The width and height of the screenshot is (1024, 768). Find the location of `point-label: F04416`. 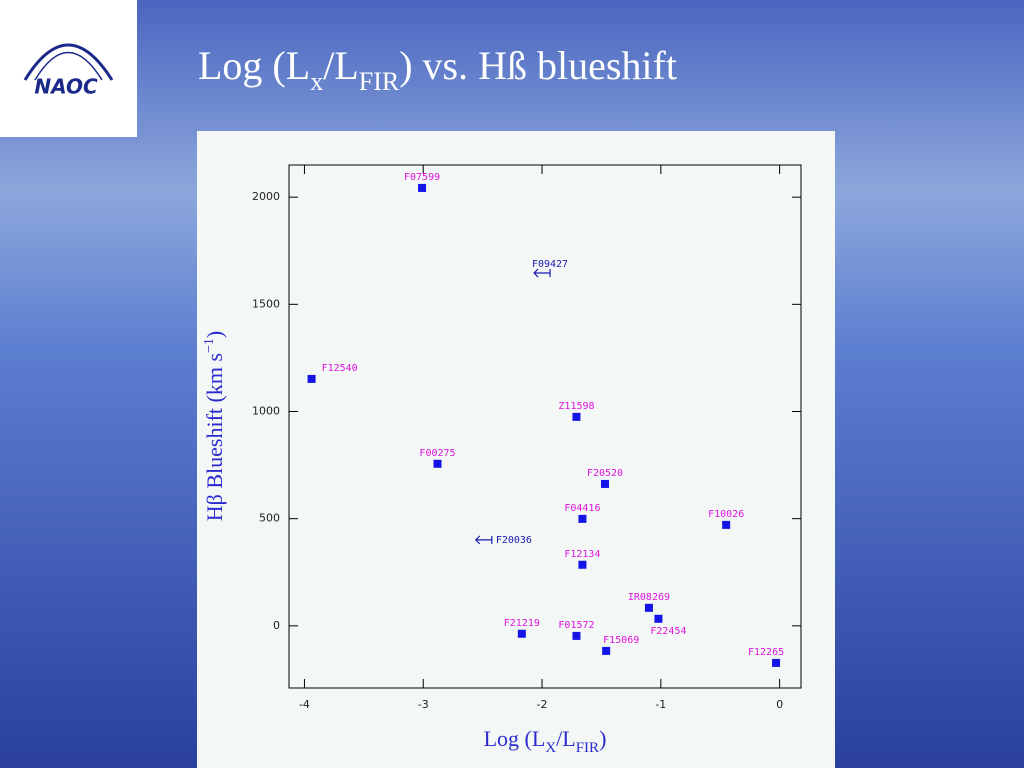

point-label: F04416 is located at coordinates (582, 508).